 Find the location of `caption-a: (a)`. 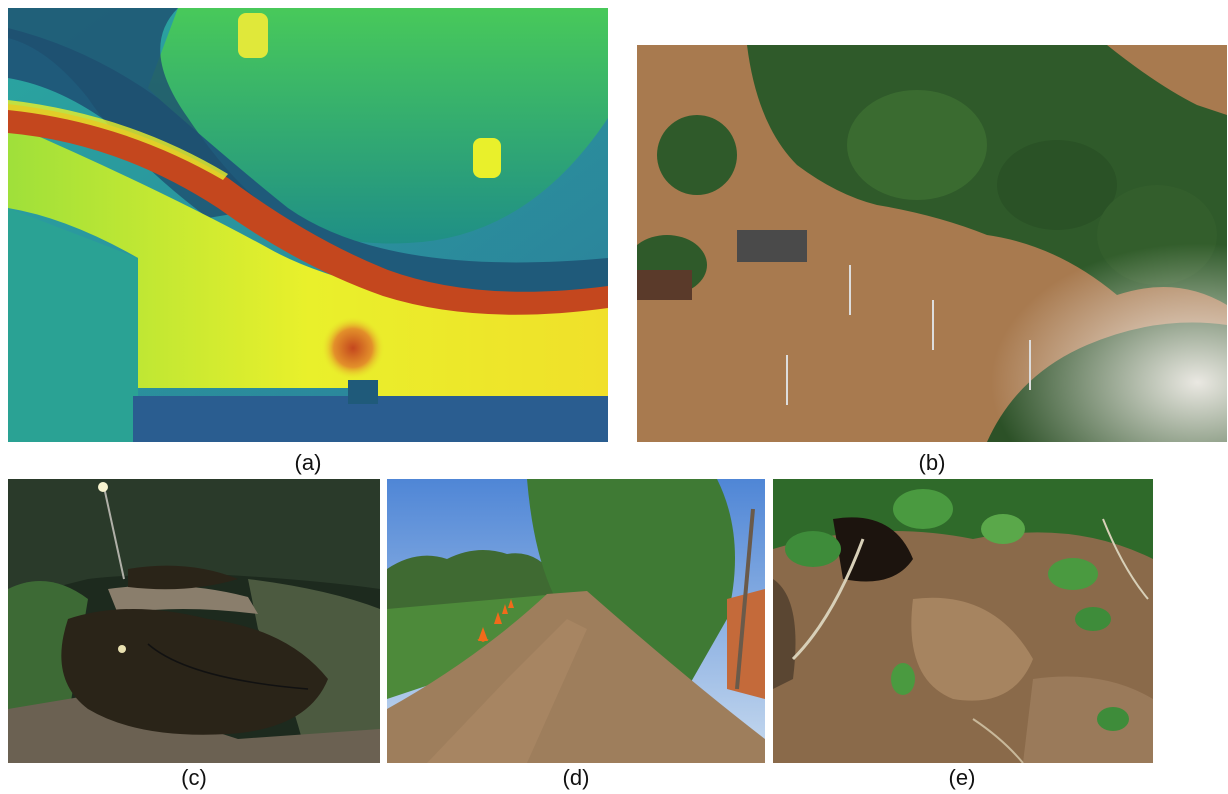

caption-a: (a) is located at coordinates (308, 462).